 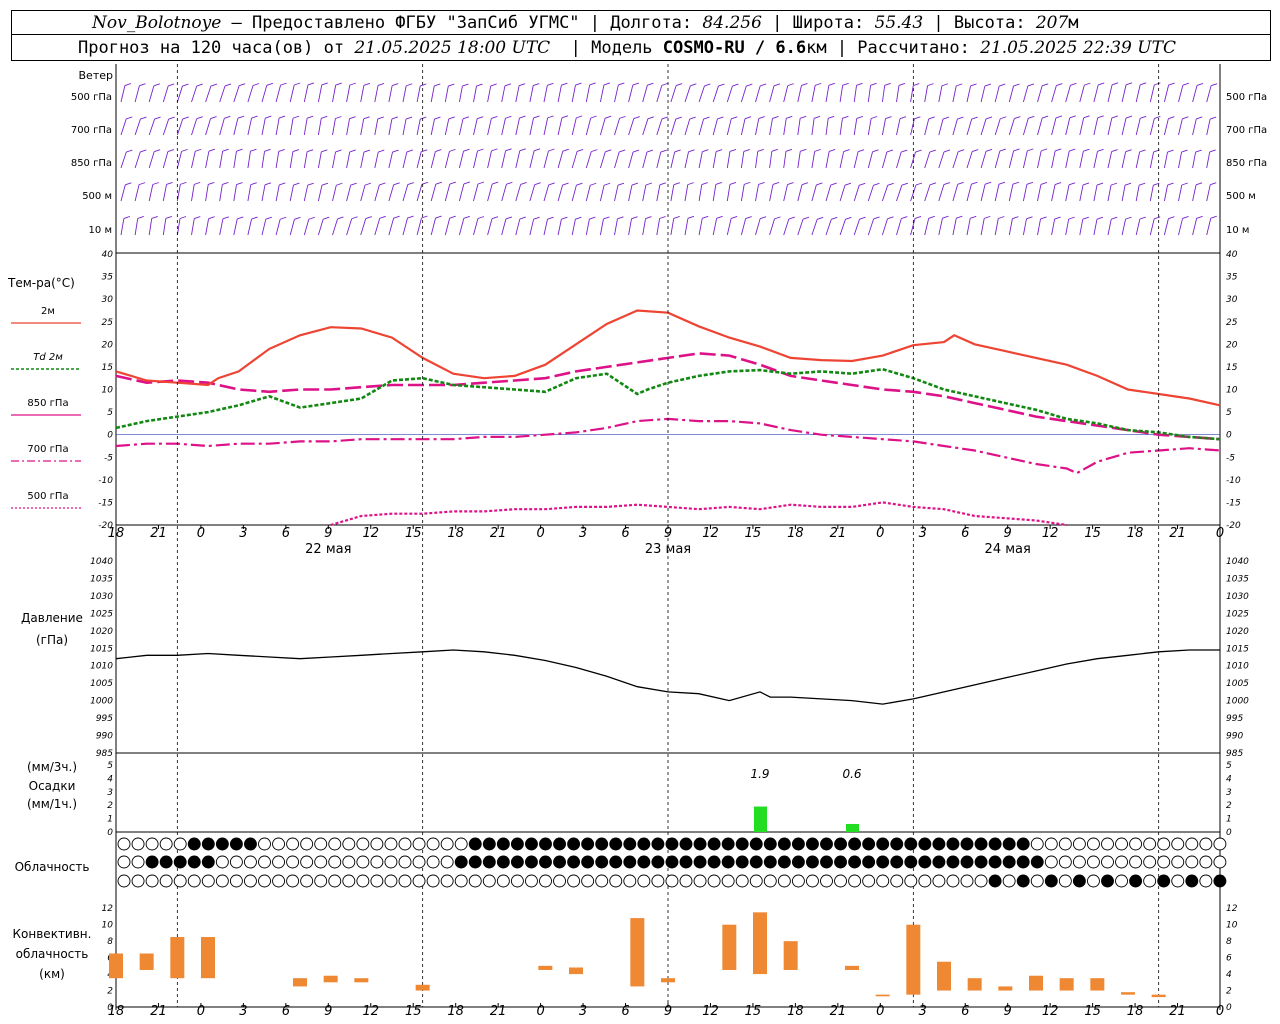 I want to click on pressure-tick-right: 1015, so click(x=1237, y=649).